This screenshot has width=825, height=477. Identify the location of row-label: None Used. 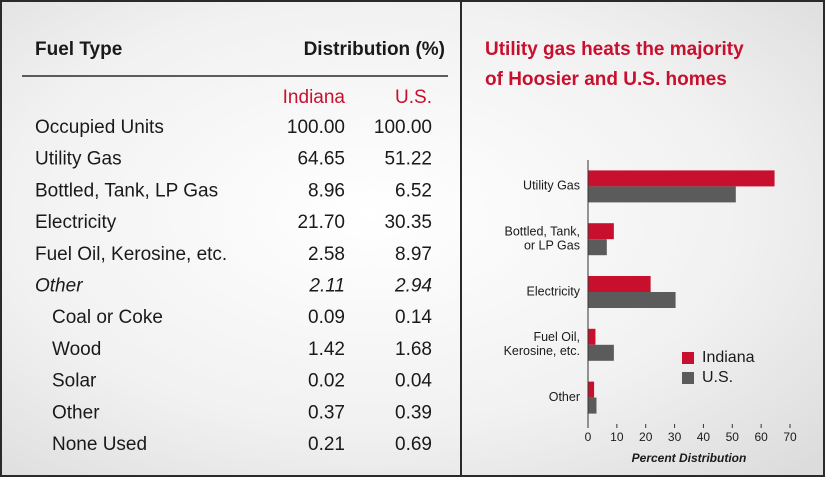
(99, 444).